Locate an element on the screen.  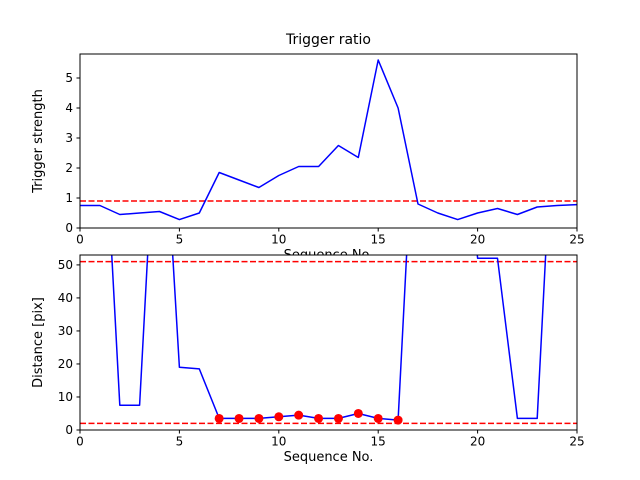
y-tick-label: 40 is located at coordinates (65, 298).